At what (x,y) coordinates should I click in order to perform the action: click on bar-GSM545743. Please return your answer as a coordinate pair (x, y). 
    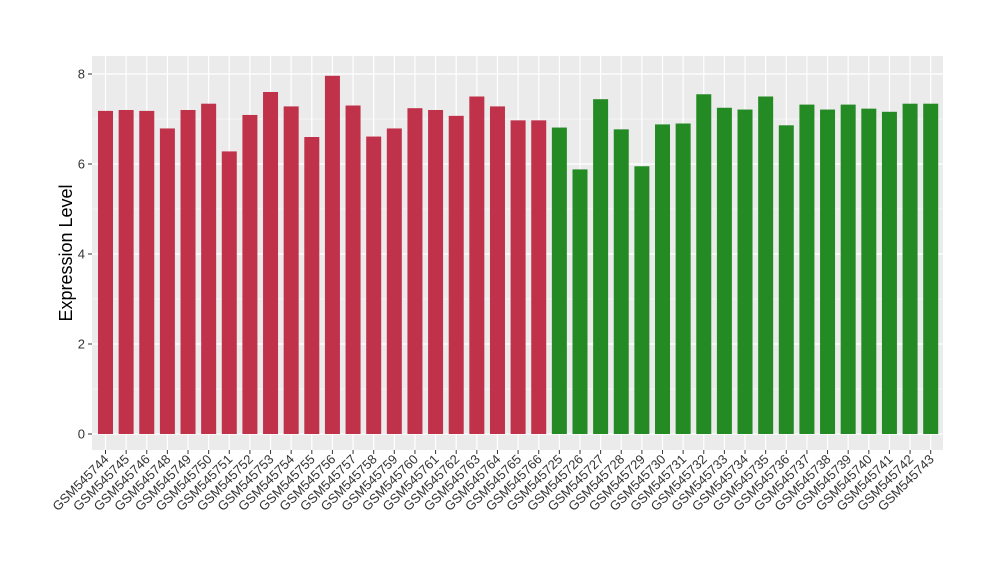
    Looking at the image, I should click on (931, 268).